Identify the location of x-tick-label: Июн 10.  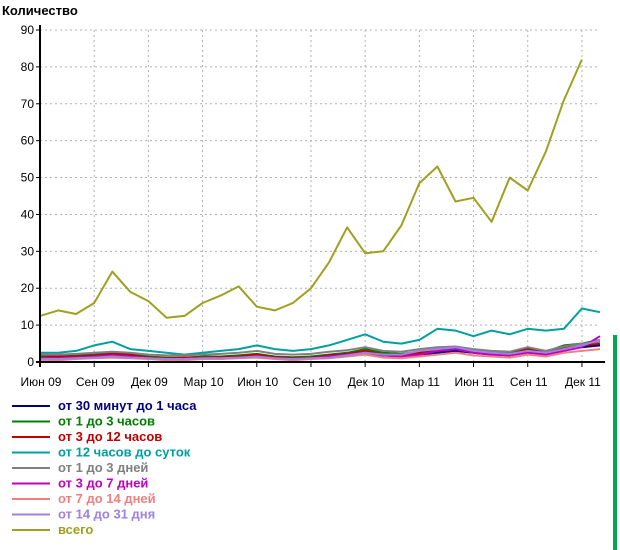
(257, 382).